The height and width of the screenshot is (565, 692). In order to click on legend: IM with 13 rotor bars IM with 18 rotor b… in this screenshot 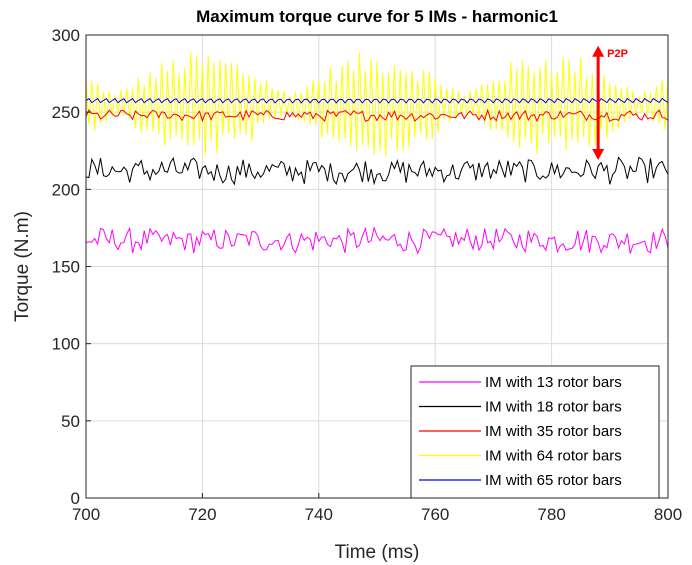, I will do `click(535, 432)`.